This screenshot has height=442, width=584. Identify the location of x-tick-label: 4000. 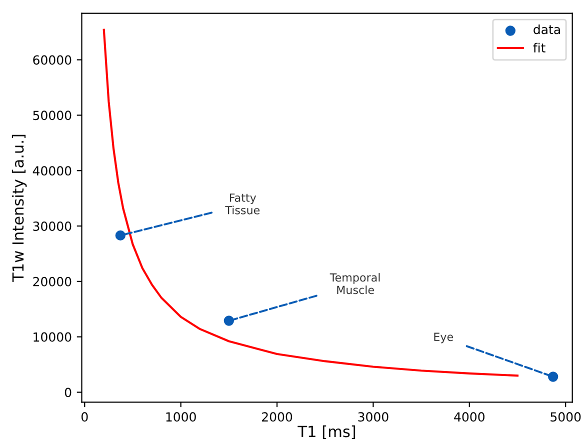
(469, 417).